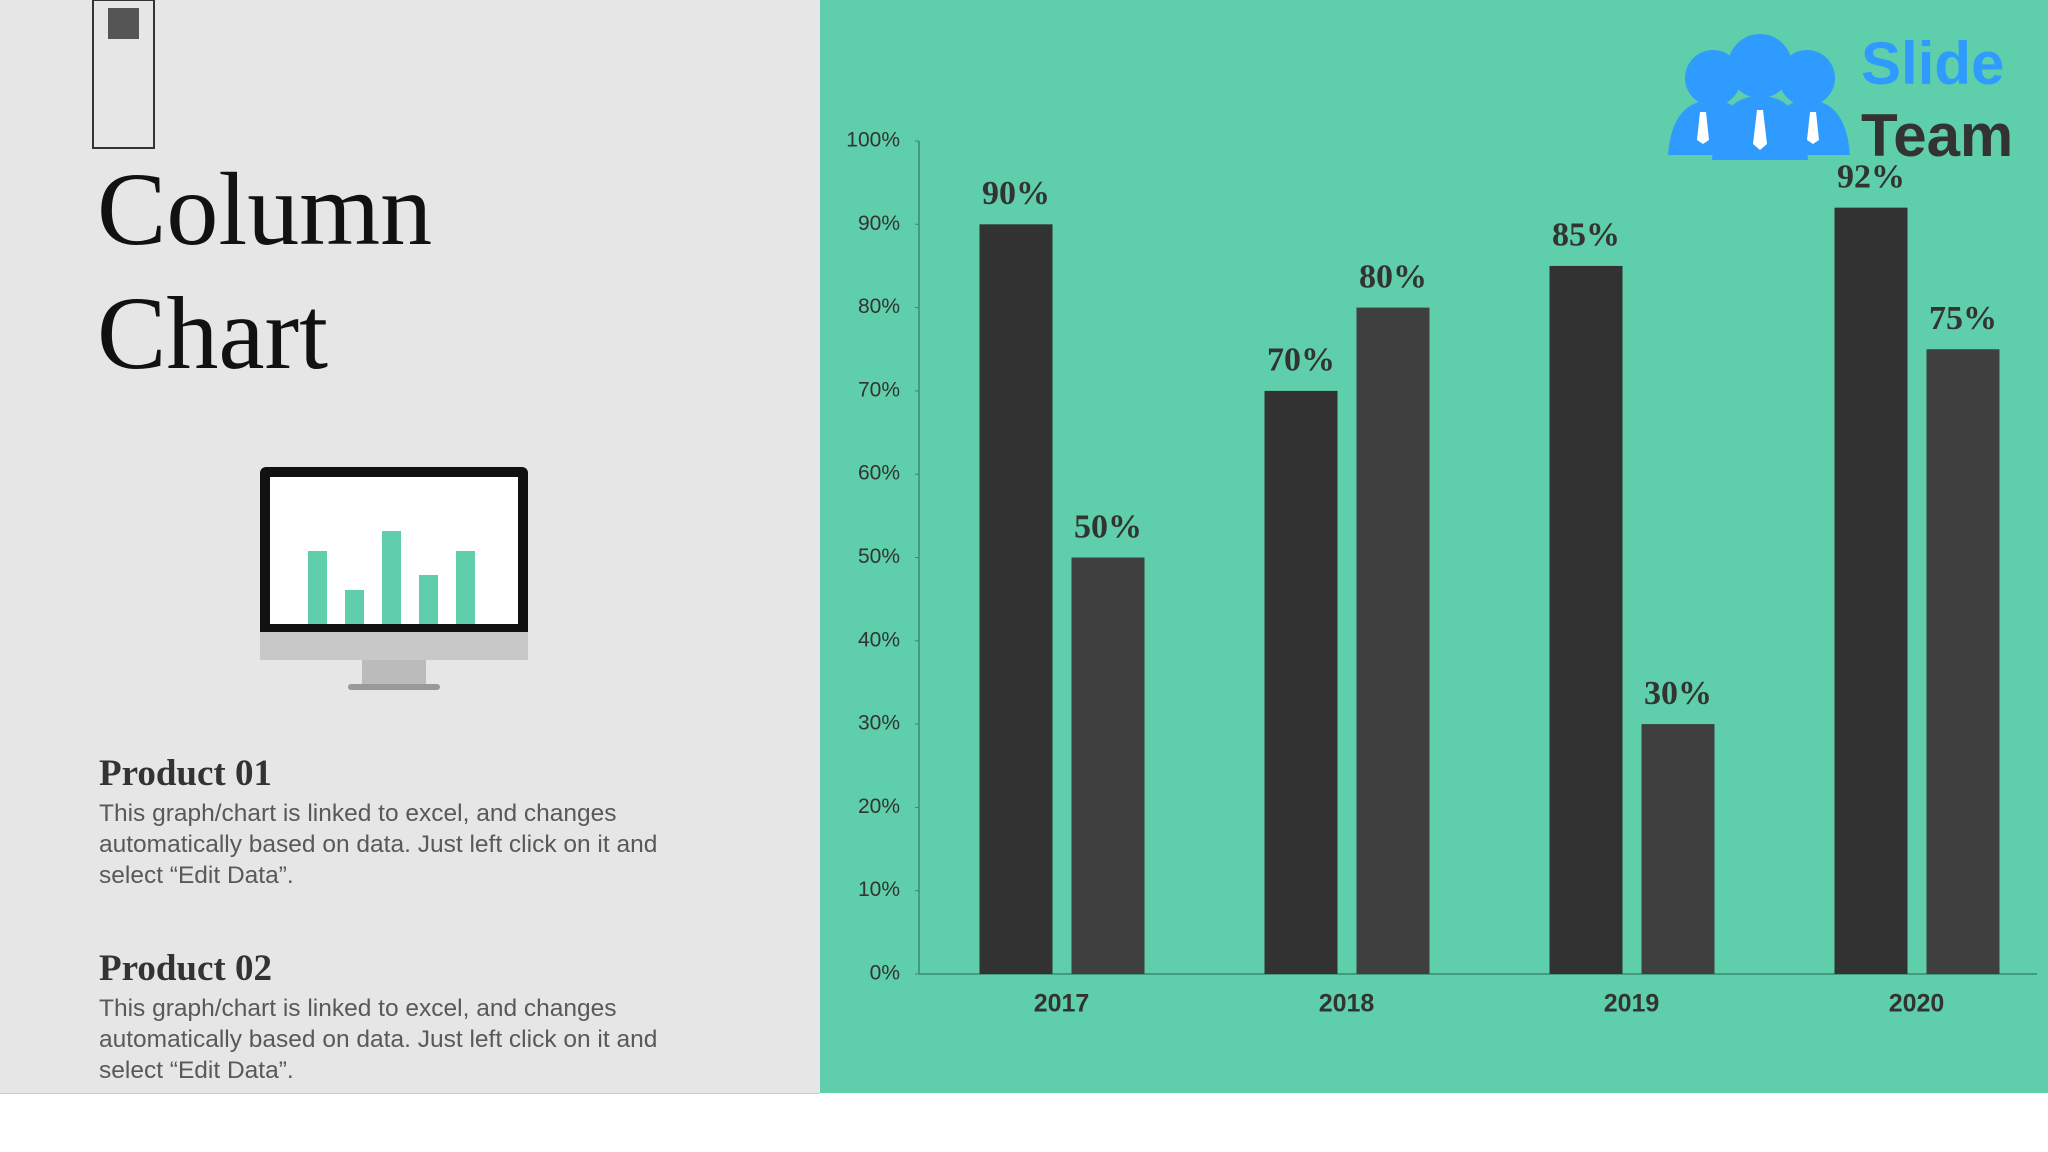 The width and height of the screenshot is (2048, 1152). What do you see at coordinates (1932, 63) in the screenshot?
I see `logo-text: Slide` at bounding box center [1932, 63].